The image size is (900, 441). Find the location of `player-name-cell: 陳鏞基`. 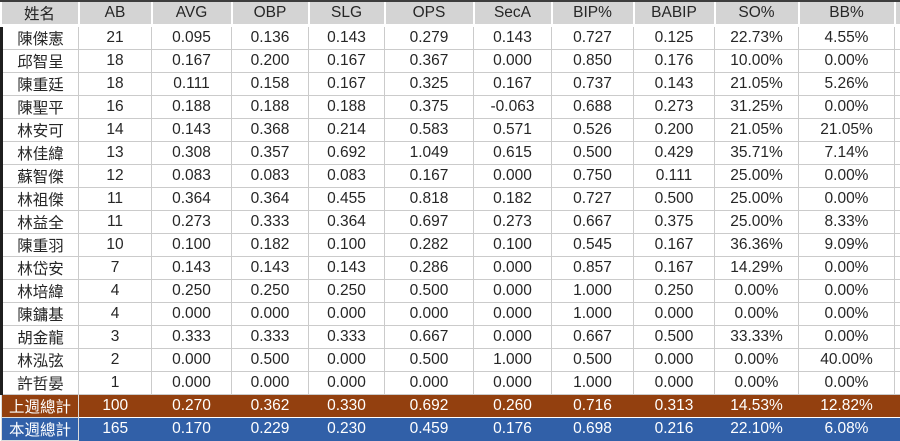

player-name-cell: 陳鏞基 is located at coordinates (40, 314).